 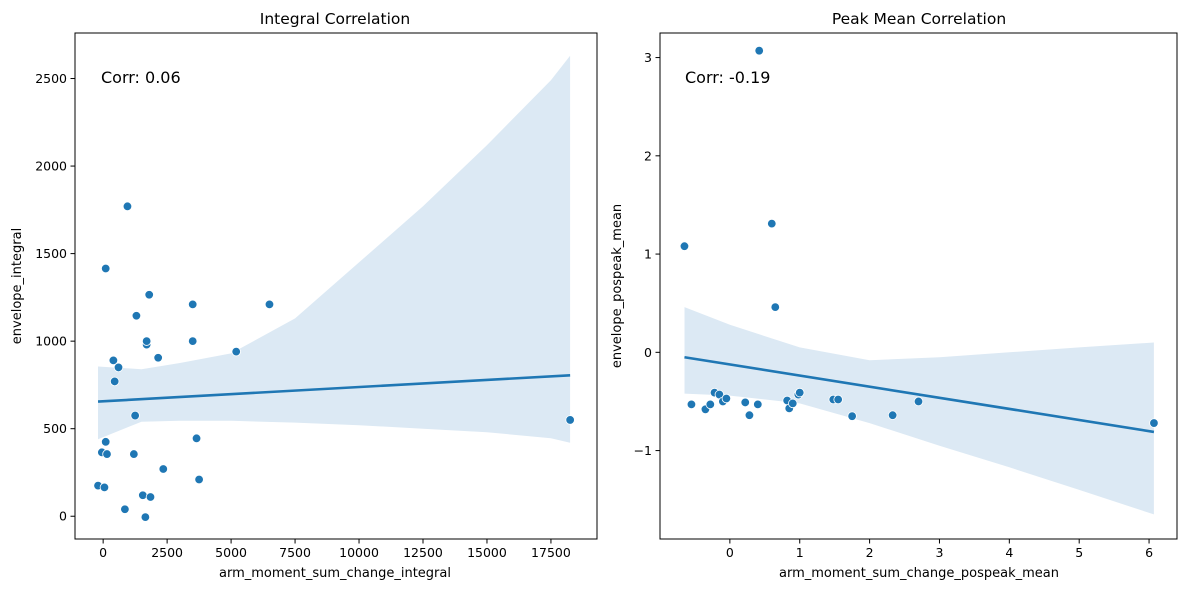 What do you see at coordinates (167, 552) in the screenshot?
I see `x-tick-label: 2500` at bounding box center [167, 552].